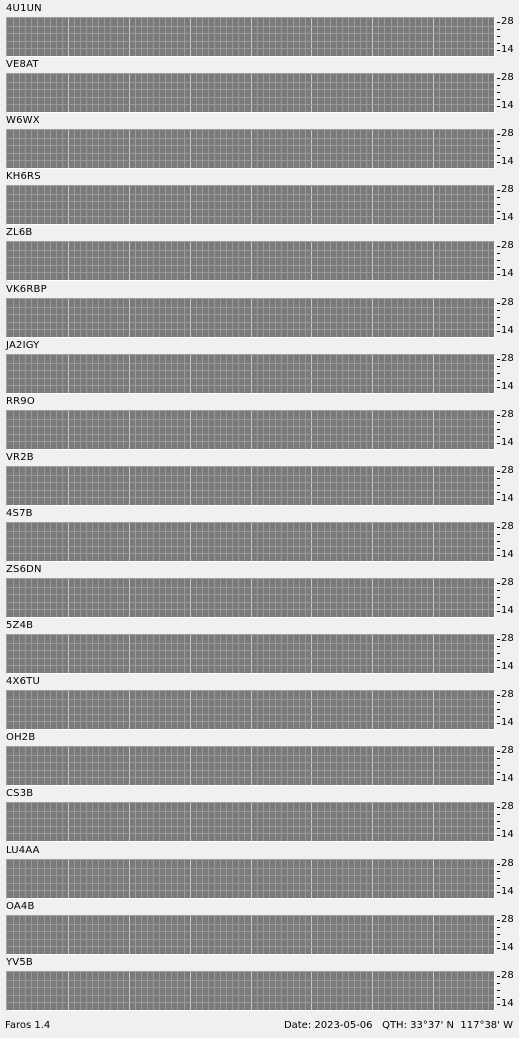 The height and width of the screenshot is (1038, 519). I want to click on station-row: VK6RBP 28 14, so click(259, 311).